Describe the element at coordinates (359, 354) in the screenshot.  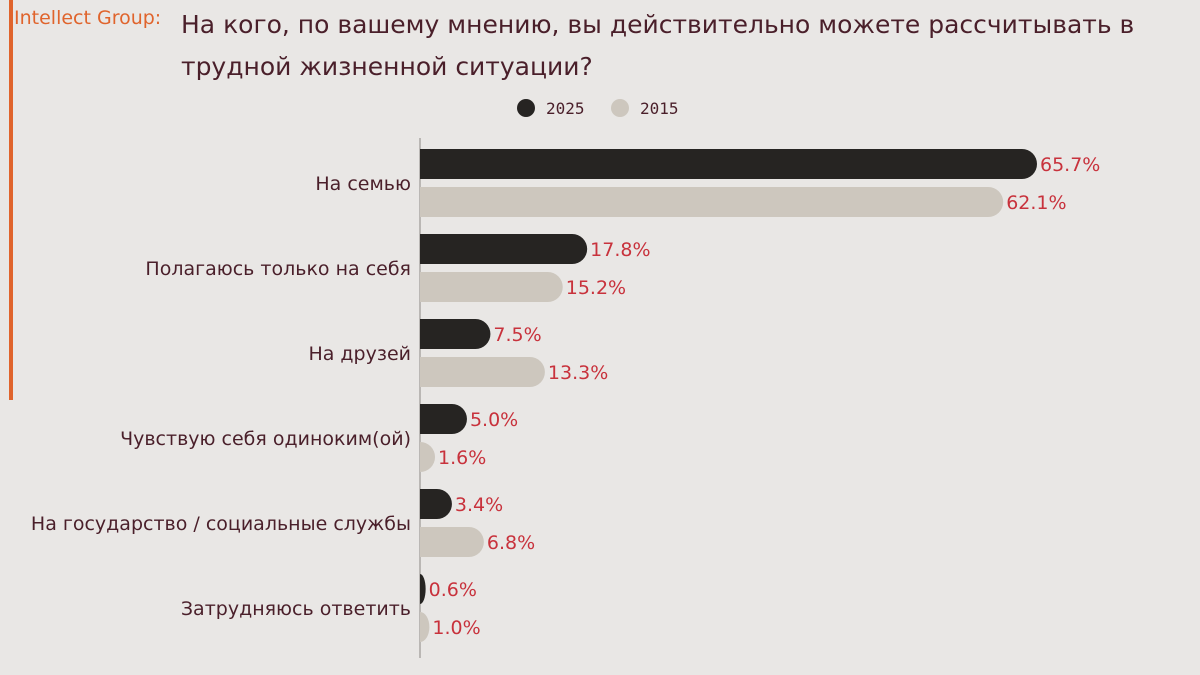
I see `category-label: На друзей` at that location.